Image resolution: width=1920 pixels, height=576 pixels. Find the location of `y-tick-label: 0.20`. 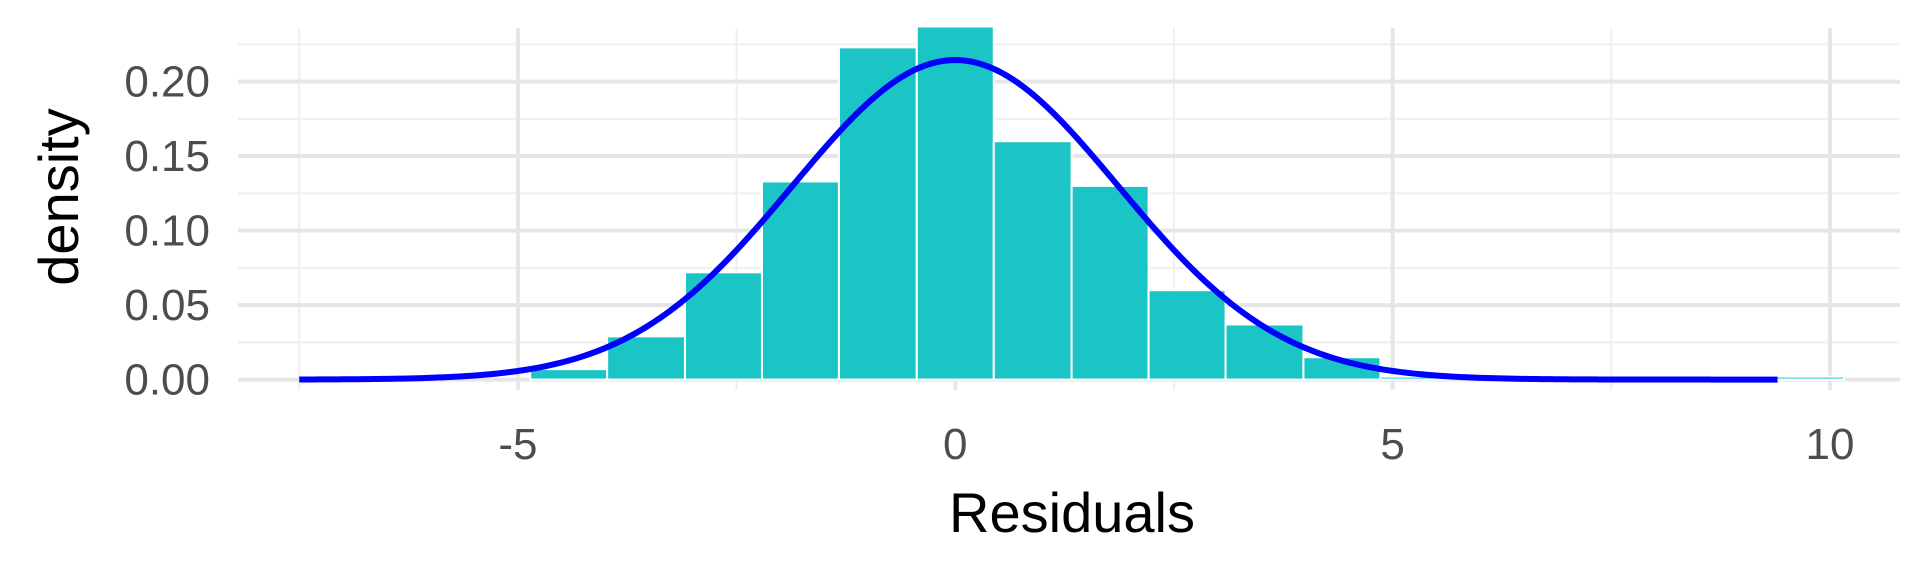

y-tick-label: 0.20 is located at coordinates (167, 82).